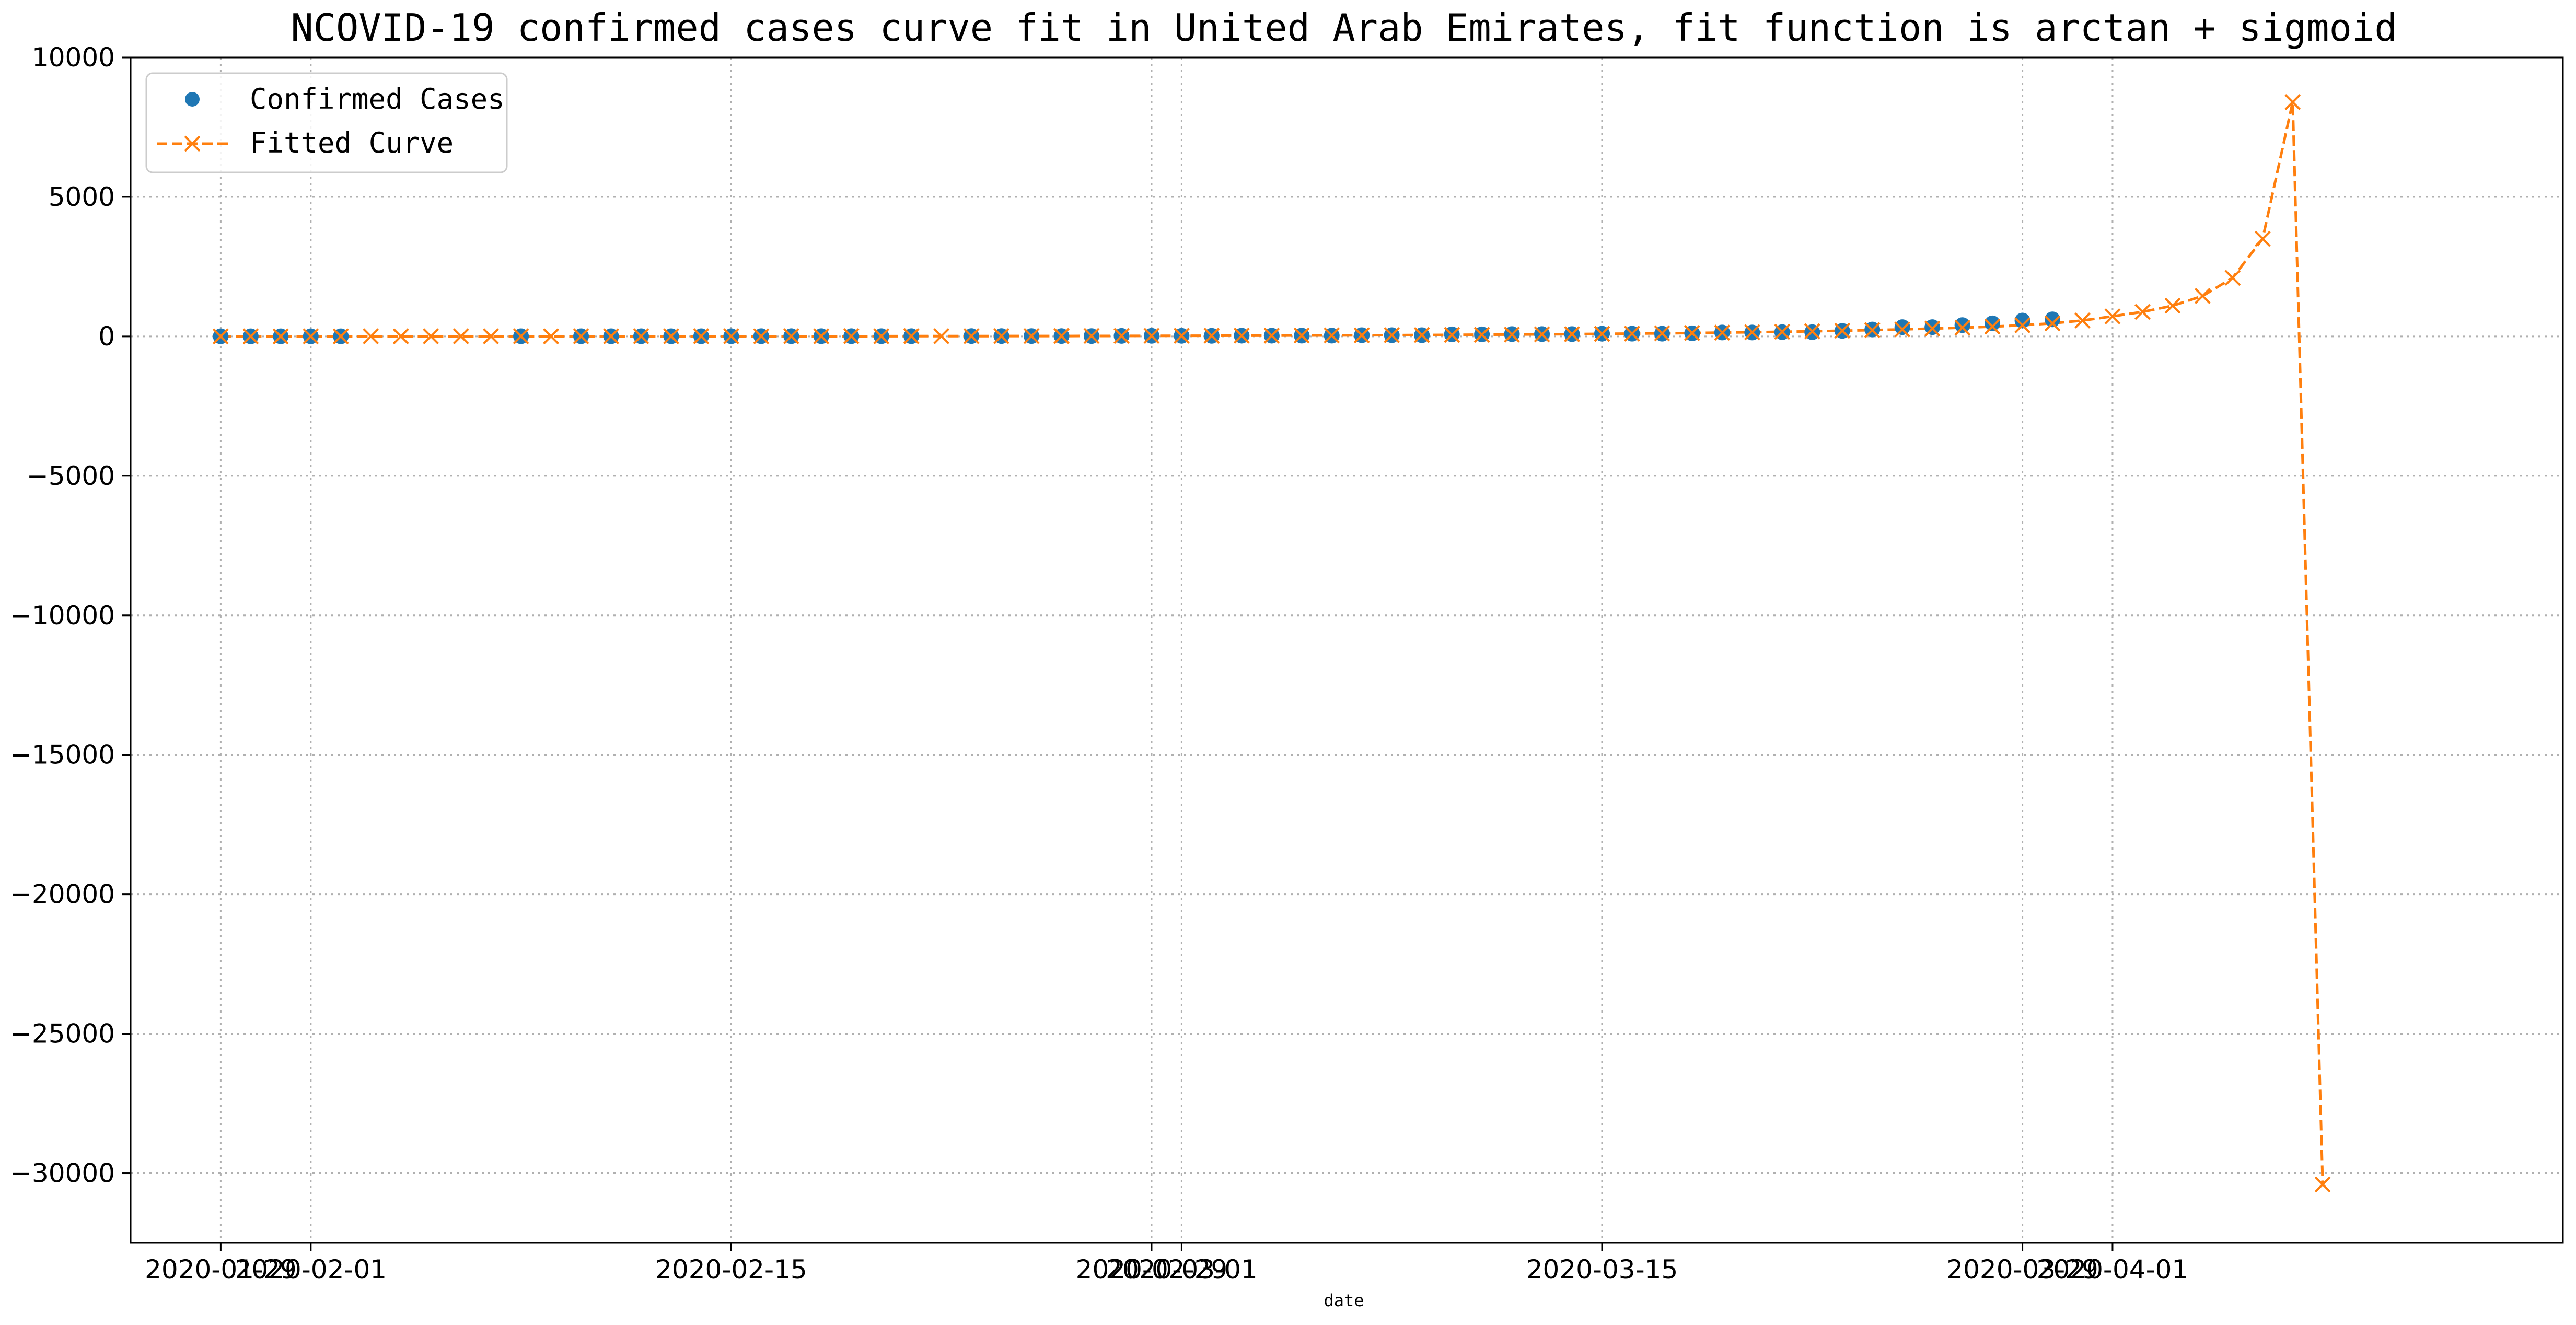 Image resolution: width=2576 pixels, height=1325 pixels. Describe the element at coordinates (193, 143) in the screenshot. I see `legend-marker-fitted` at that location.